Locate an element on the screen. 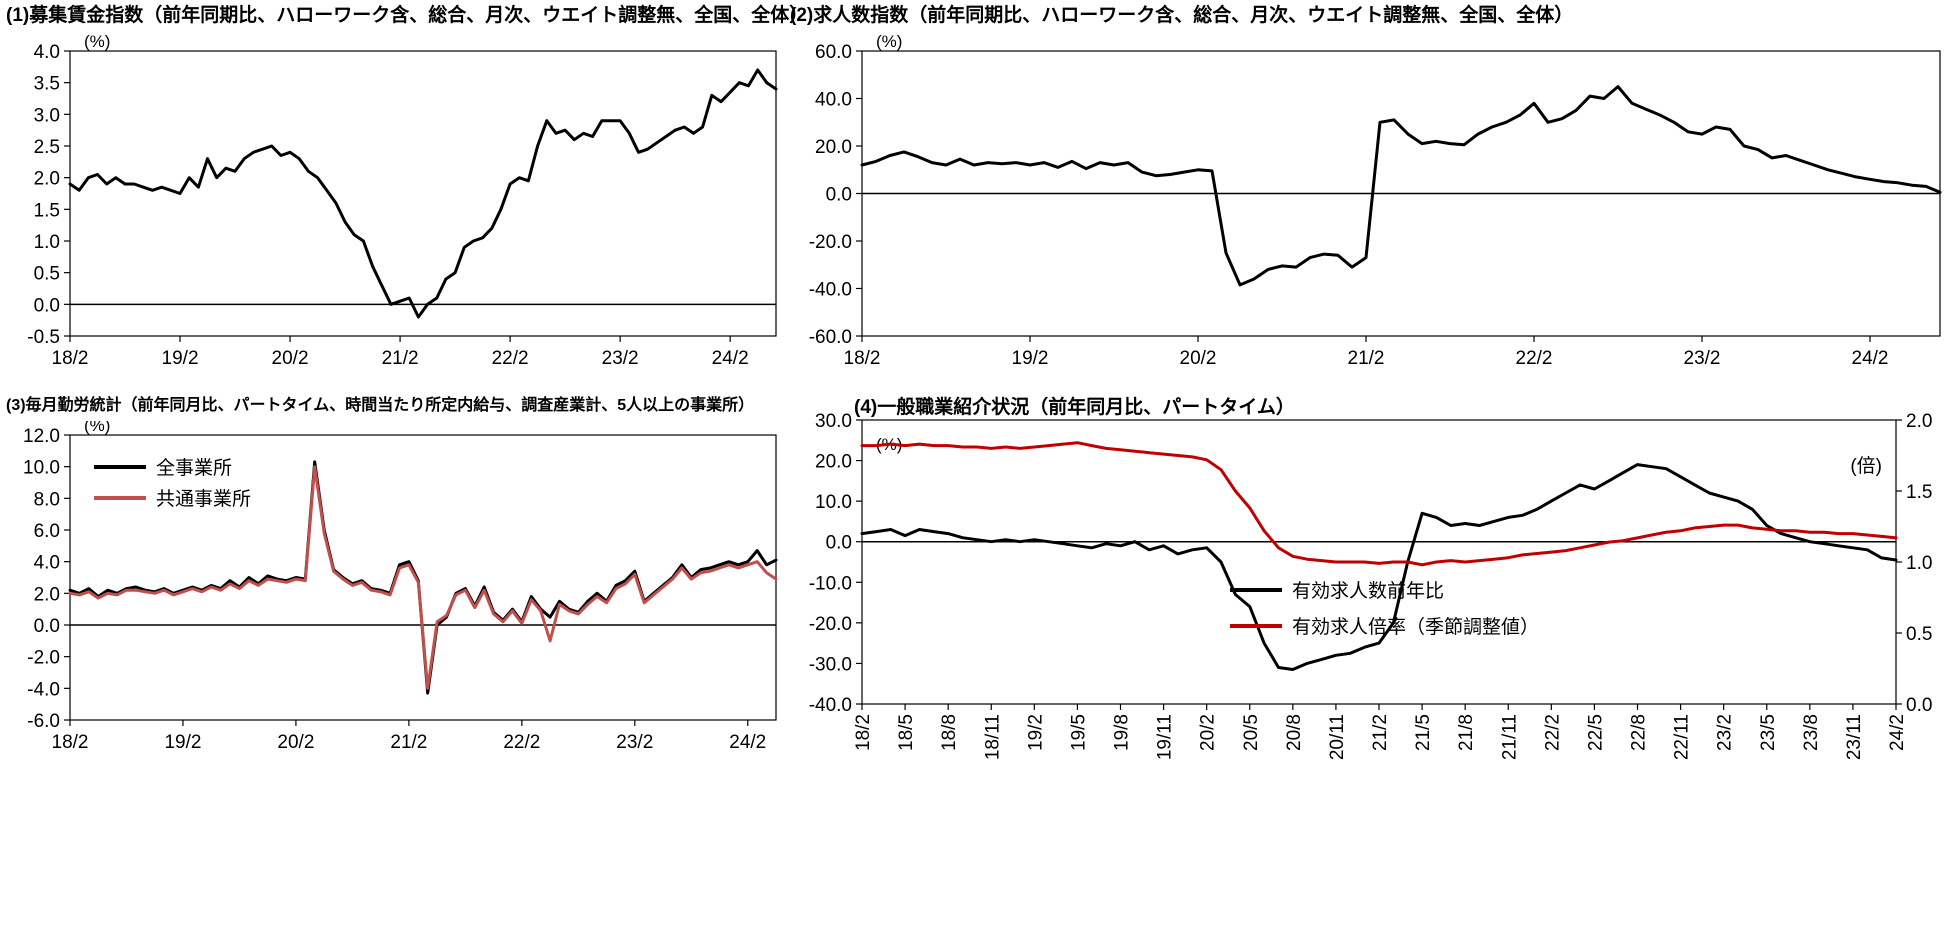 The width and height of the screenshot is (1958, 944). legend-label-0: 有効求人数前年比 is located at coordinates (1368, 591).